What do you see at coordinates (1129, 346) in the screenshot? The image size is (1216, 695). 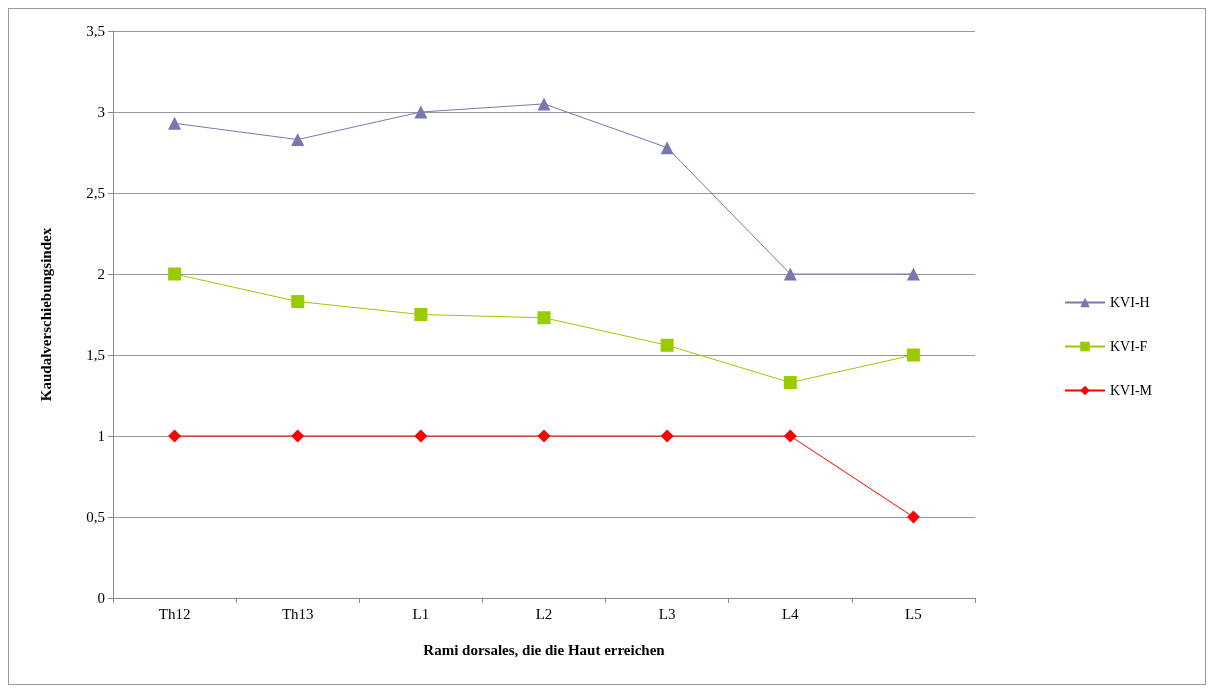 I see `legend-label: KVI-F` at bounding box center [1129, 346].